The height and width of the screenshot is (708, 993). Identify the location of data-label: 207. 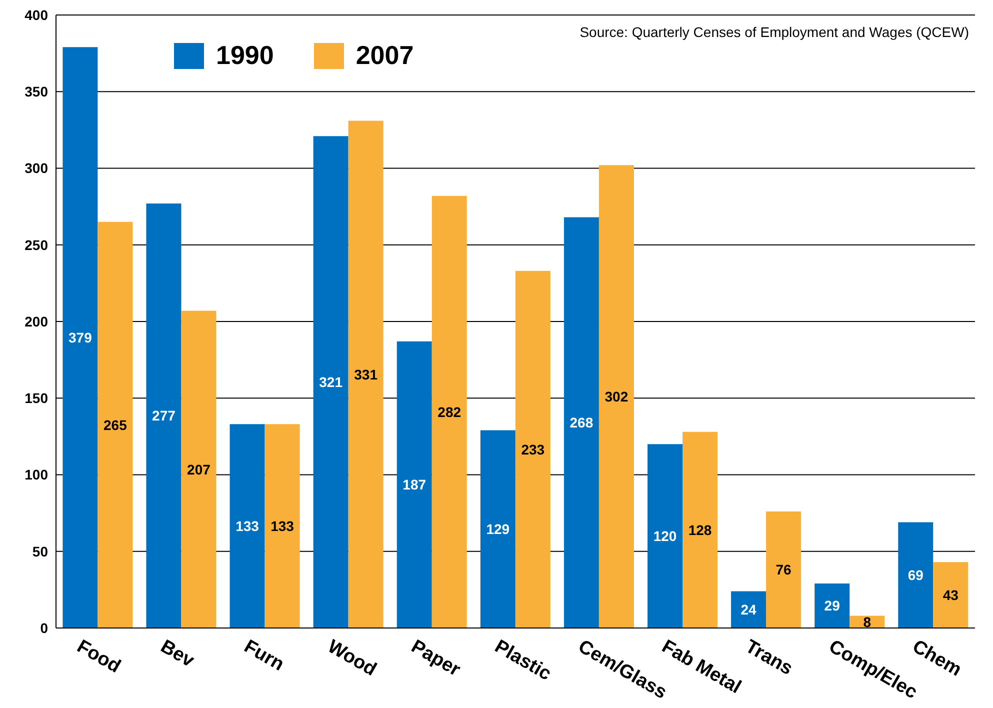
(199, 469).